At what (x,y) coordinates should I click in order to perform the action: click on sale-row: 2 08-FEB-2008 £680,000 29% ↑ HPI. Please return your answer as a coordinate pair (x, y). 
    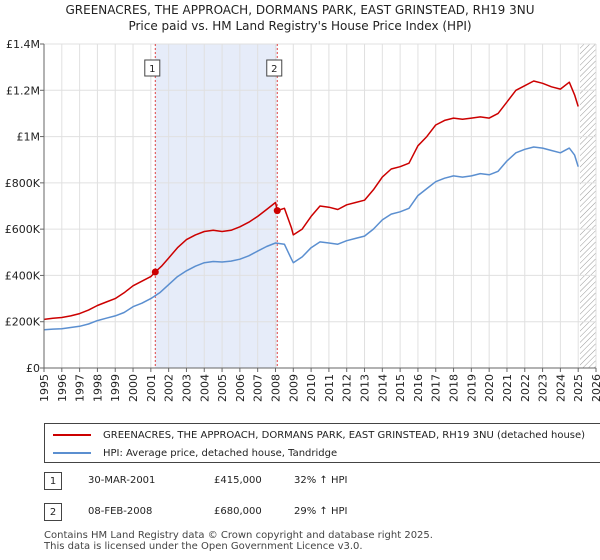
    Looking at the image, I should click on (322, 513).